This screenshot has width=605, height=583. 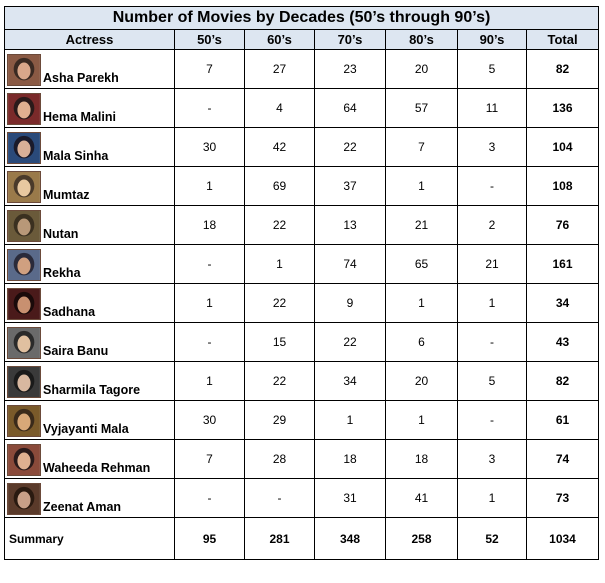 What do you see at coordinates (562, 420) in the screenshot?
I see `total-cell: 61` at bounding box center [562, 420].